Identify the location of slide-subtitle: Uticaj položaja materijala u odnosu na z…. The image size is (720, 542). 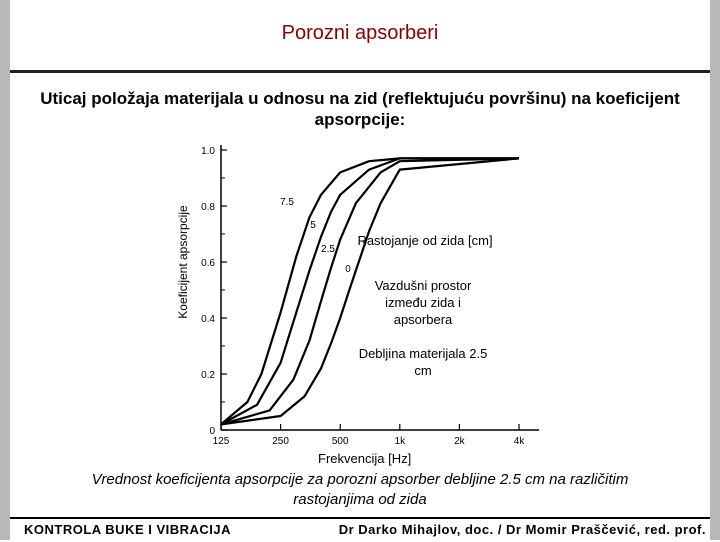
(360, 109).